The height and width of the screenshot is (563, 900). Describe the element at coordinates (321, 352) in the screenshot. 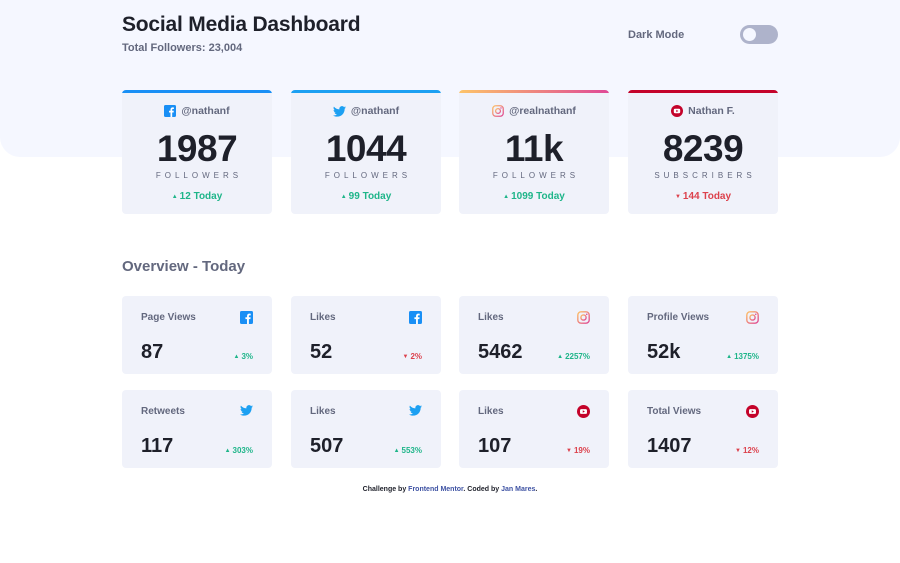

I see `overview-value: 52` at that location.